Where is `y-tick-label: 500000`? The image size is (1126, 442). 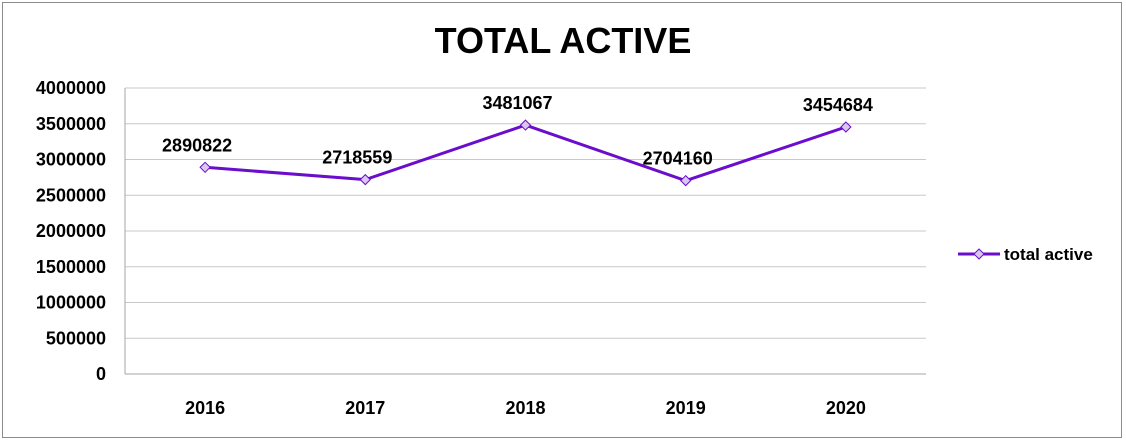
y-tick-label: 500000 is located at coordinates (76, 338).